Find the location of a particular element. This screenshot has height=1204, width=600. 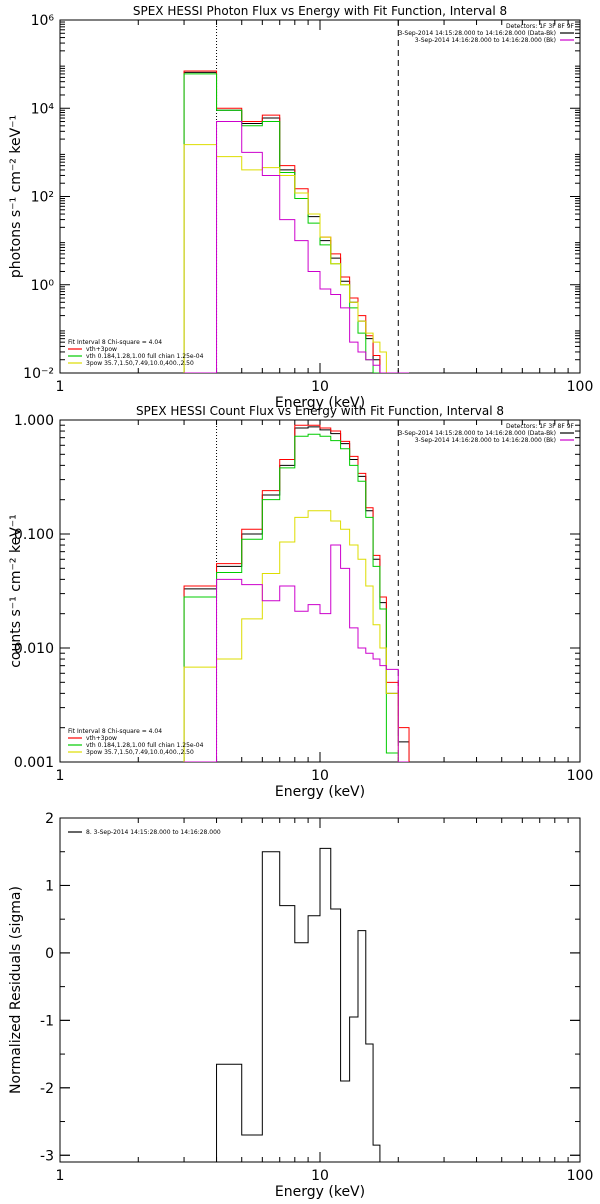

y-tick-label: 0.100 is located at coordinates (34, 535).